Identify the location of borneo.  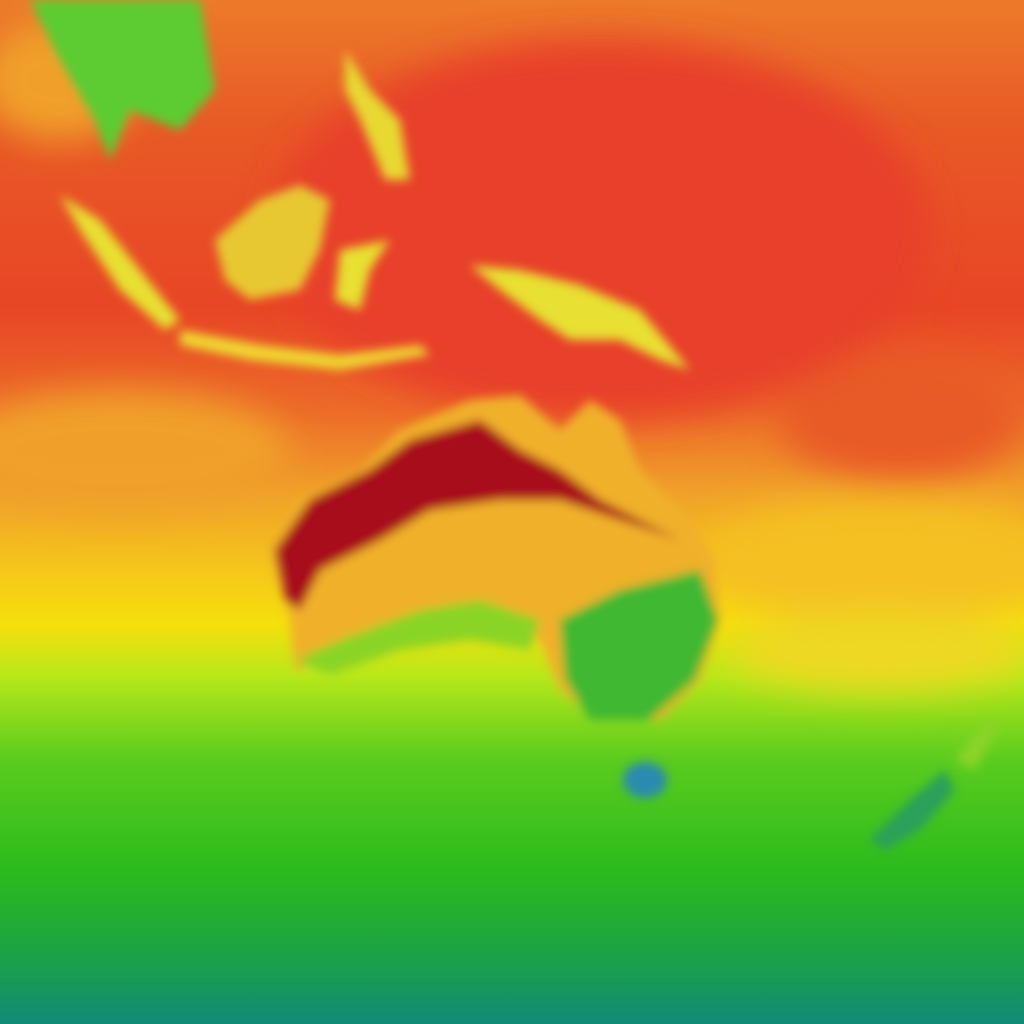
(272, 242).